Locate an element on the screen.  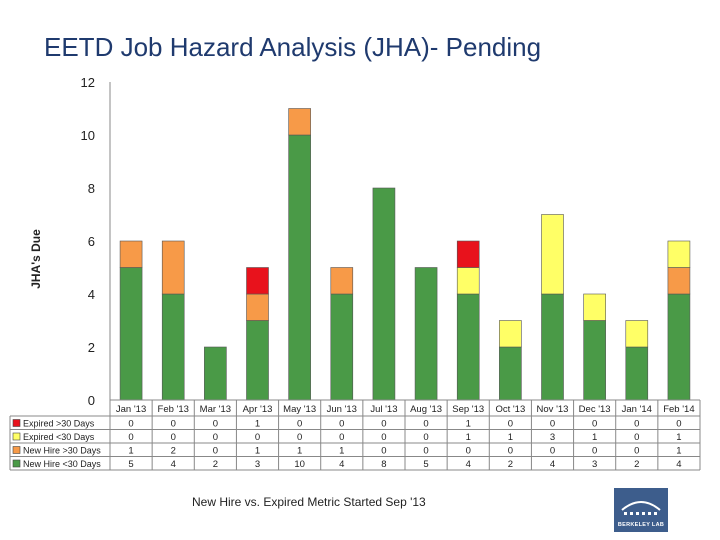
y-tick-label: 0 is located at coordinates (91, 400).